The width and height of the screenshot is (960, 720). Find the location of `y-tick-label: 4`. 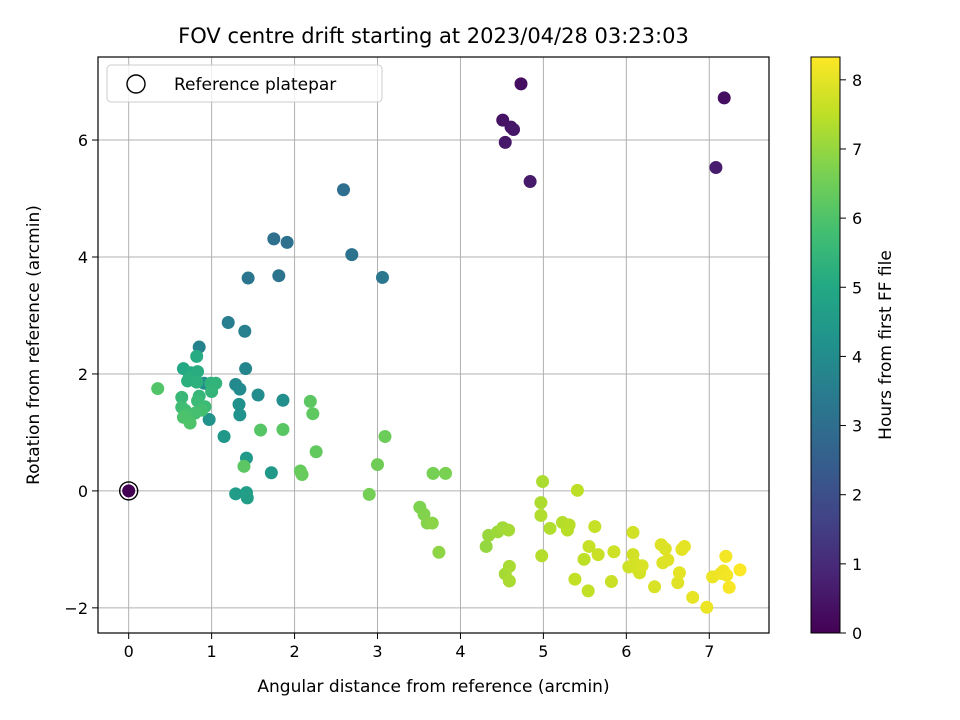

y-tick-label: 4 is located at coordinates (83, 257).